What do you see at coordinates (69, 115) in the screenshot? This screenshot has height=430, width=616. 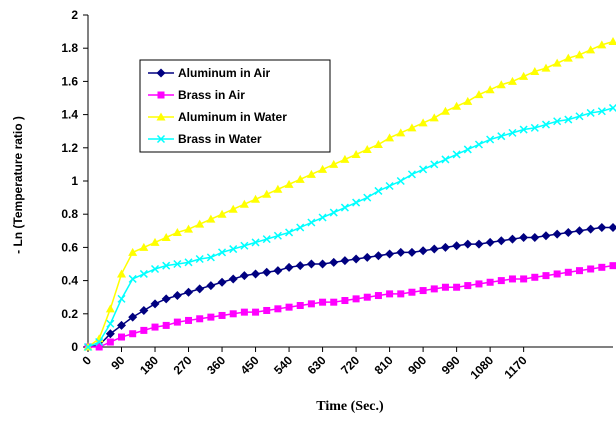 I see `y-tick-label: 1.4` at bounding box center [69, 115].